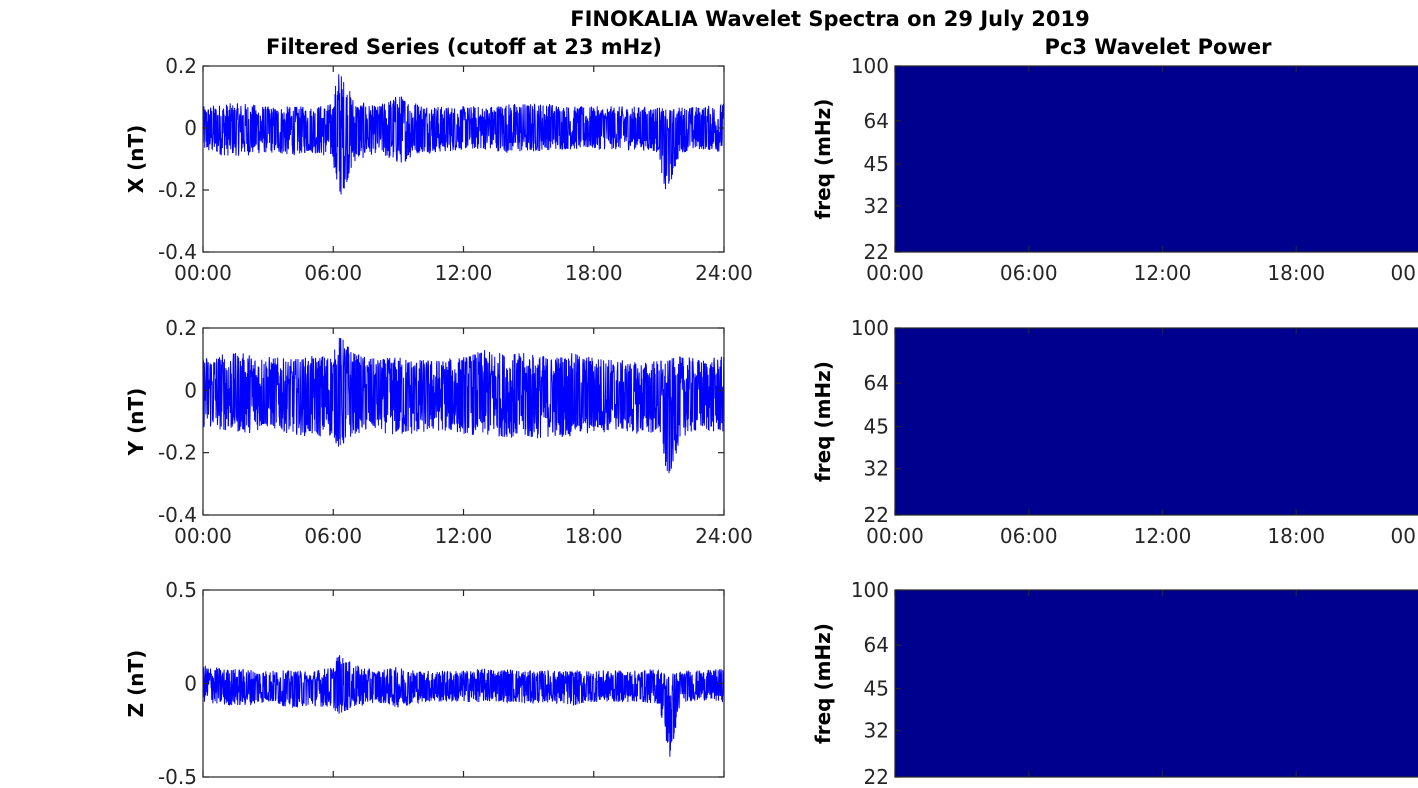 The height and width of the screenshot is (788, 1418). What do you see at coordinates (136, 684) in the screenshot?
I see `y-axis-label: Z (nT)` at bounding box center [136, 684].